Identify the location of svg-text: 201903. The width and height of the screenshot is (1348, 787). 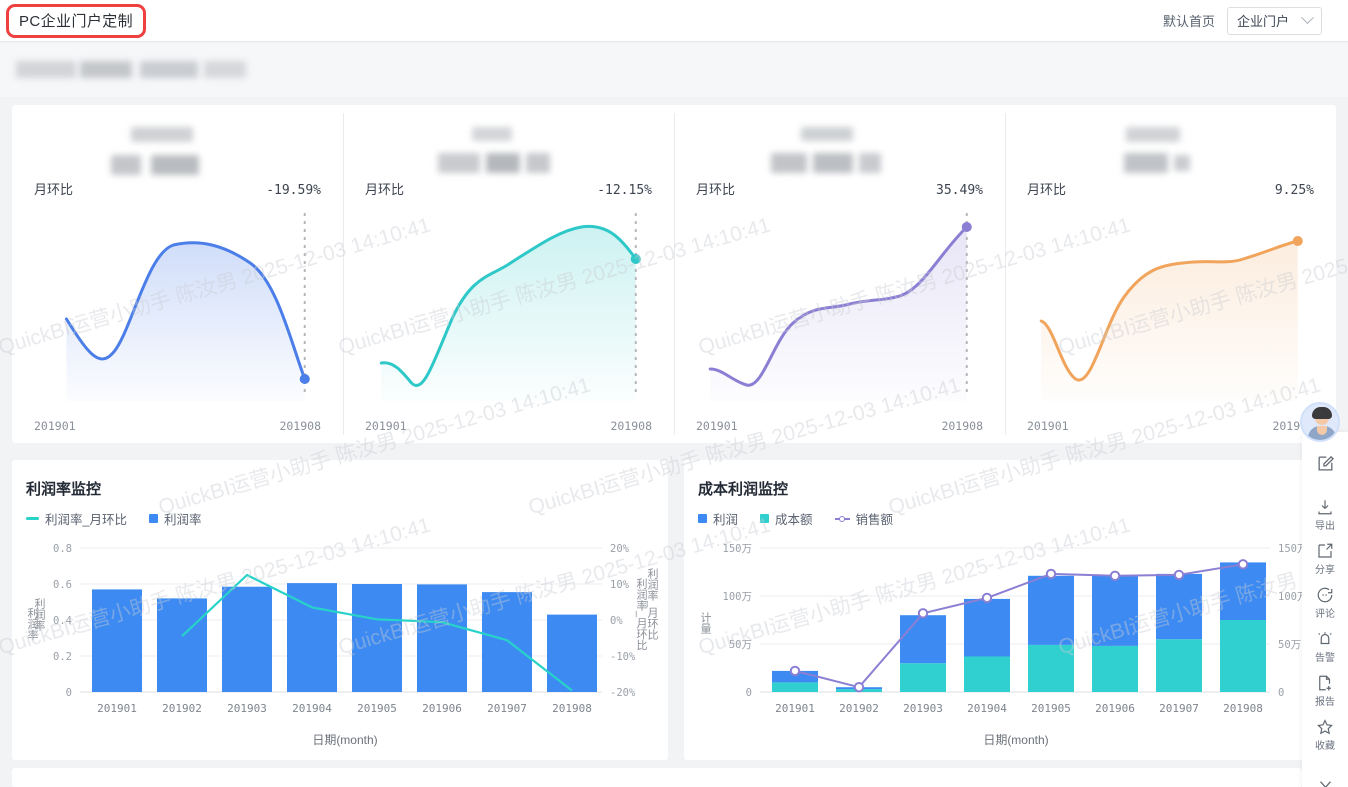
(247, 708).